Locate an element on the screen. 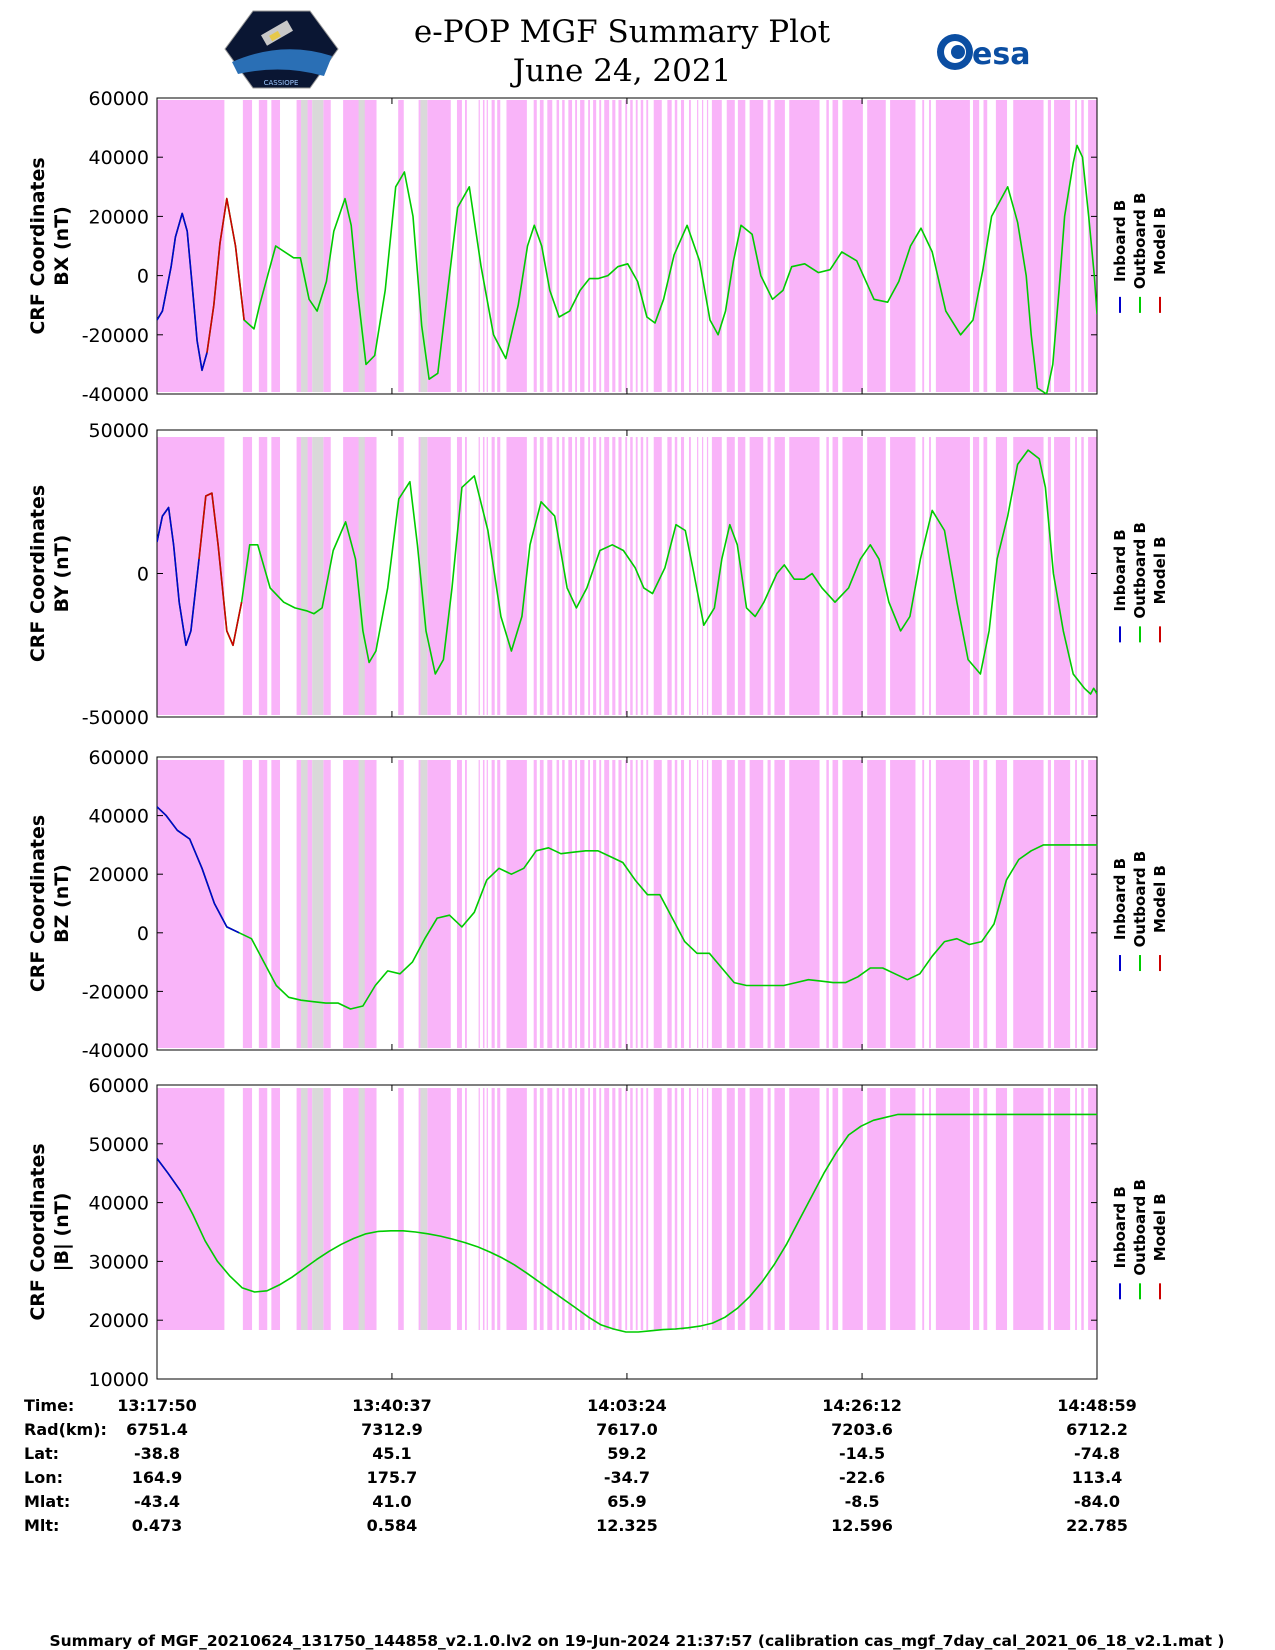 Image resolution: width=1275 pixels, height=1650 pixels. ephemeris-value: 59.2 is located at coordinates (626, 1453).